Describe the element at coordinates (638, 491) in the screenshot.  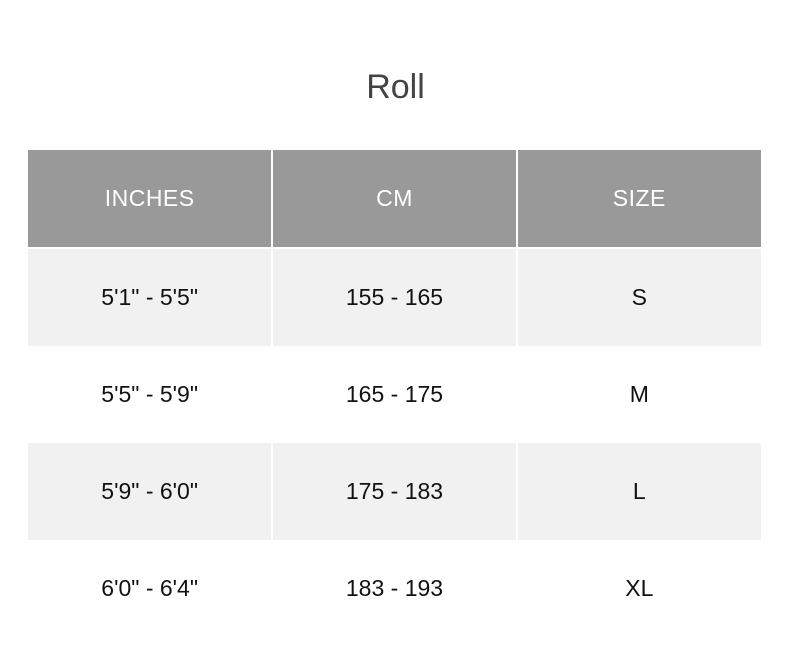
I see `cell-size: L` at that location.